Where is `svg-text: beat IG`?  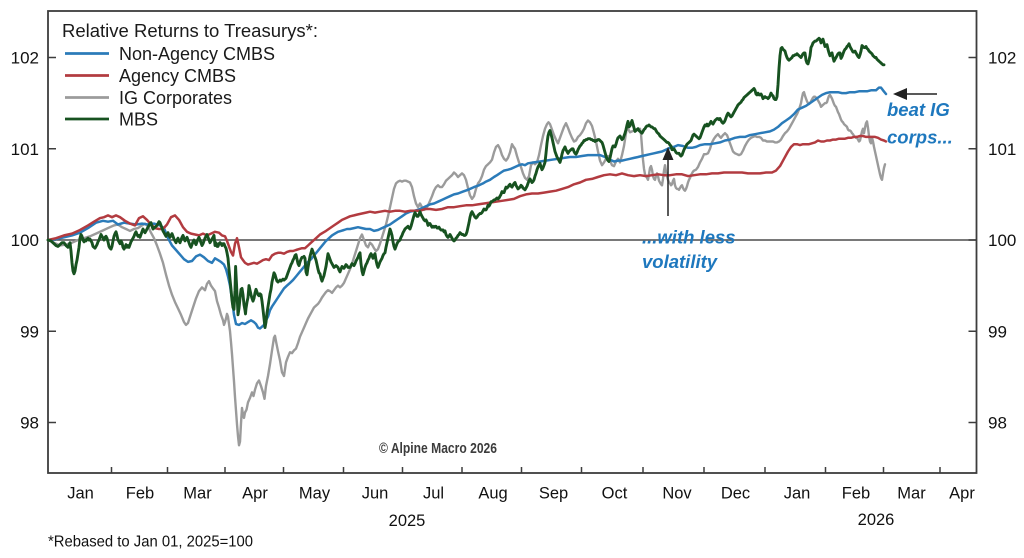 svg-text: beat IG is located at coordinates (918, 109).